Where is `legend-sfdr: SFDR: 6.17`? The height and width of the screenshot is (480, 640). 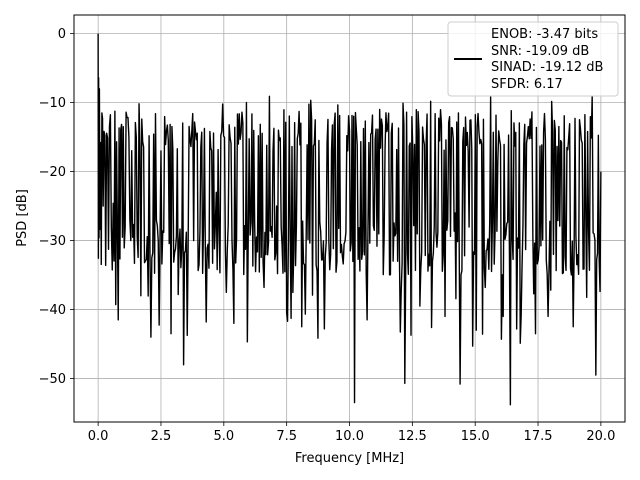 legend-sfdr: SFDR: 6.17 is located at coordinates (527, 84).